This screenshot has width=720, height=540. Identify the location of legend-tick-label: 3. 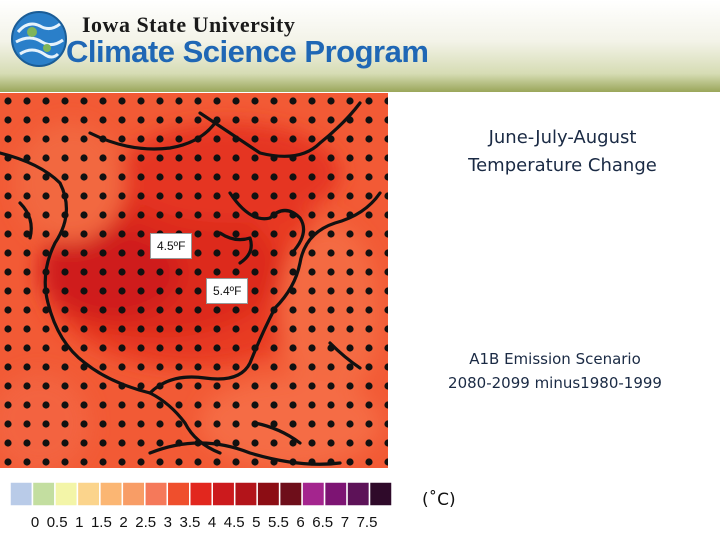
(168, 522).